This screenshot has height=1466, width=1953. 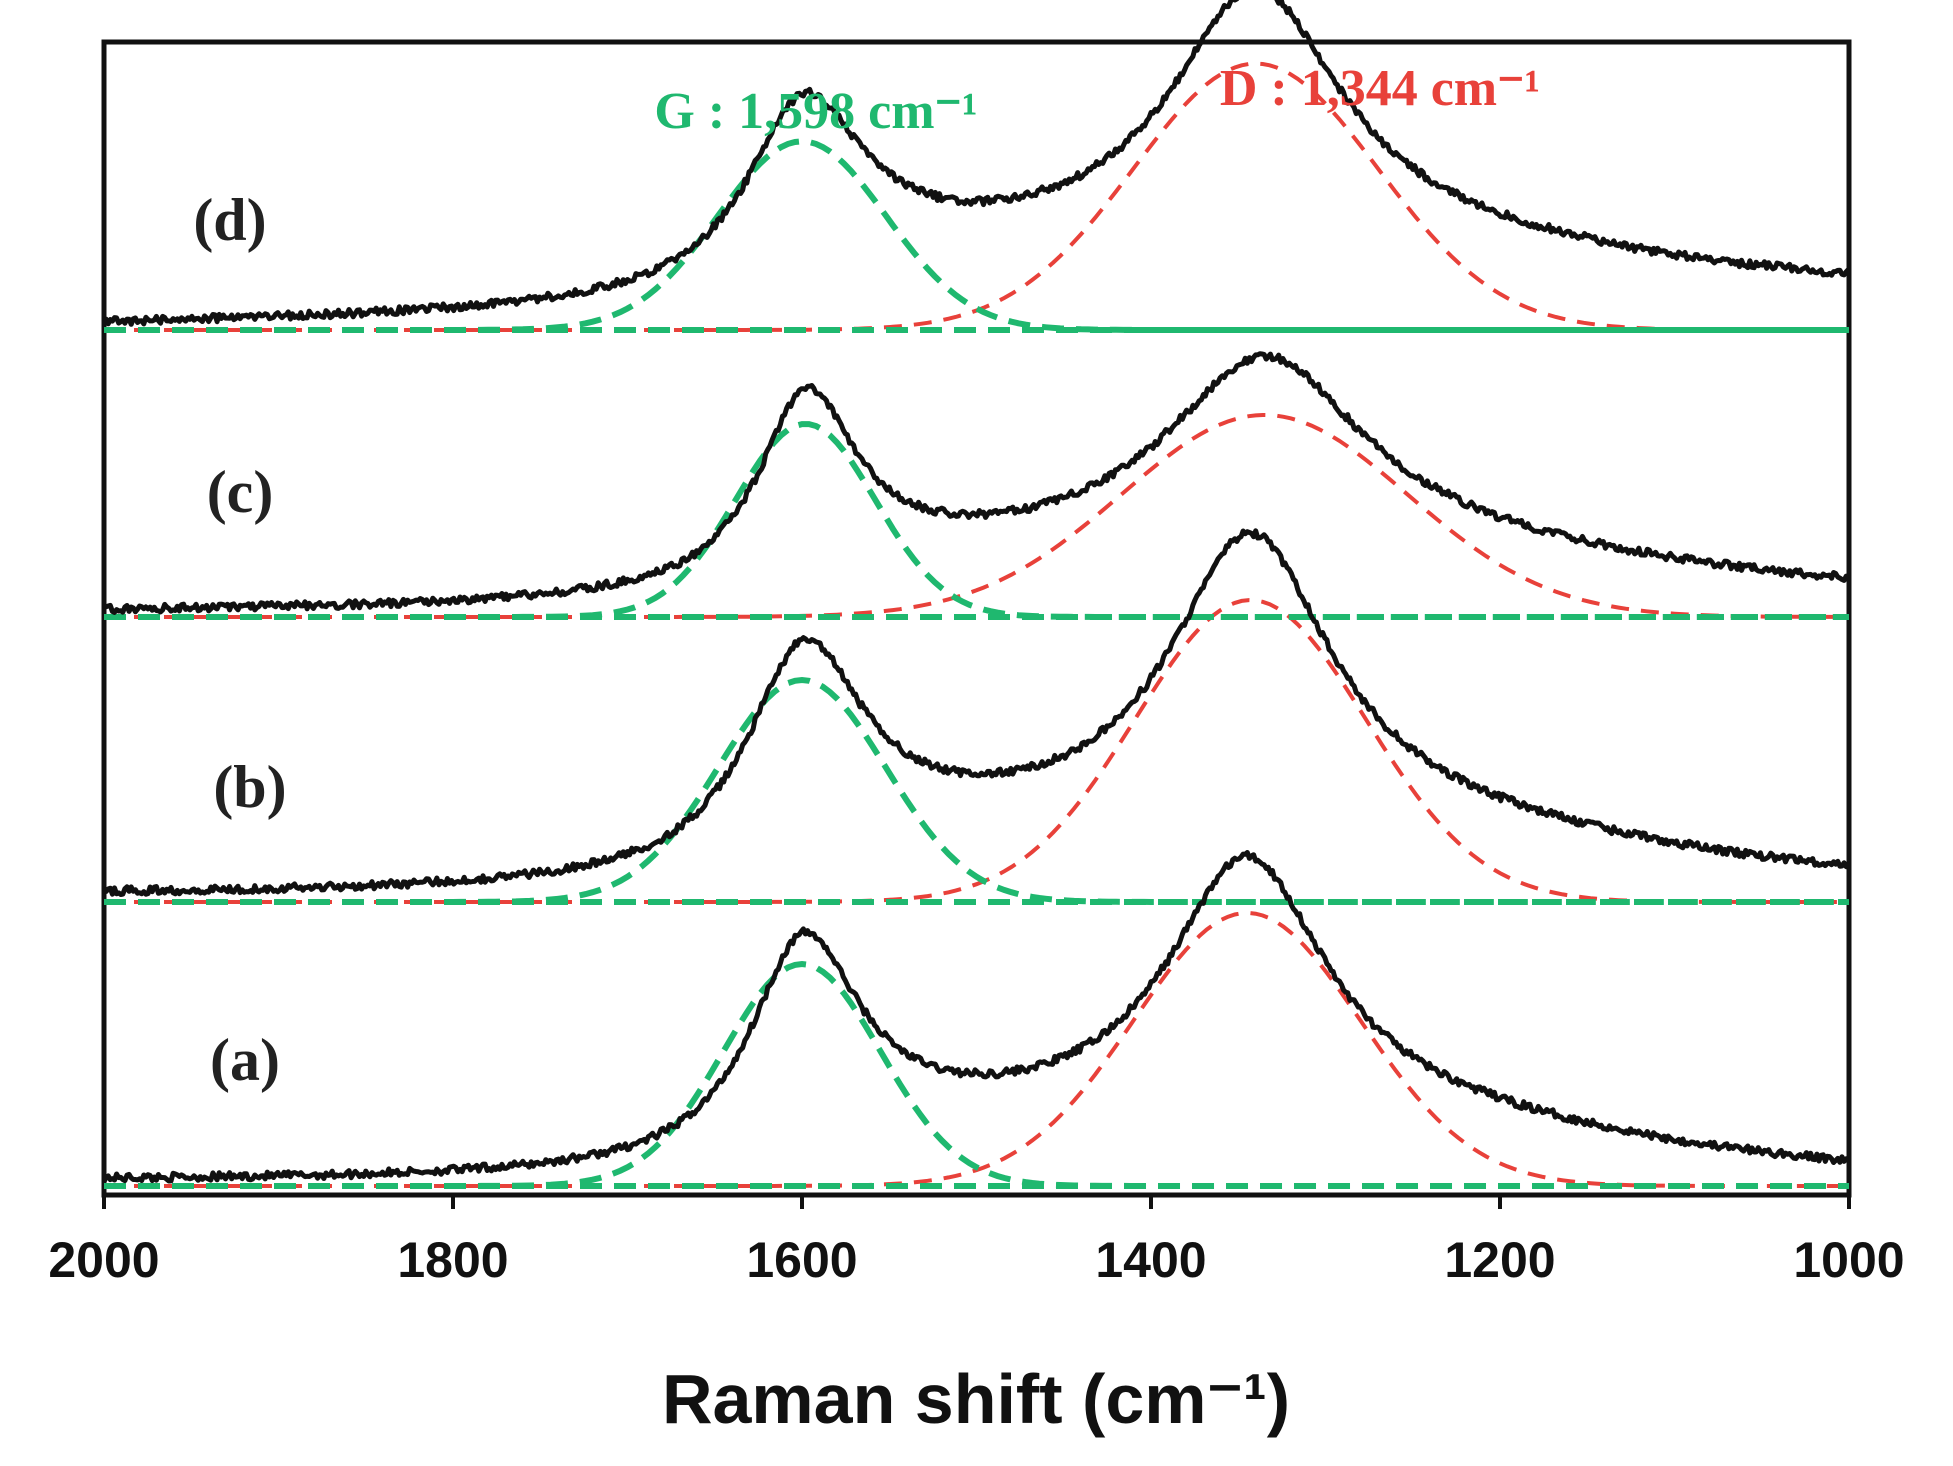 I want to click on x-tick-label: 1400, so click(x=1150, y=1260).